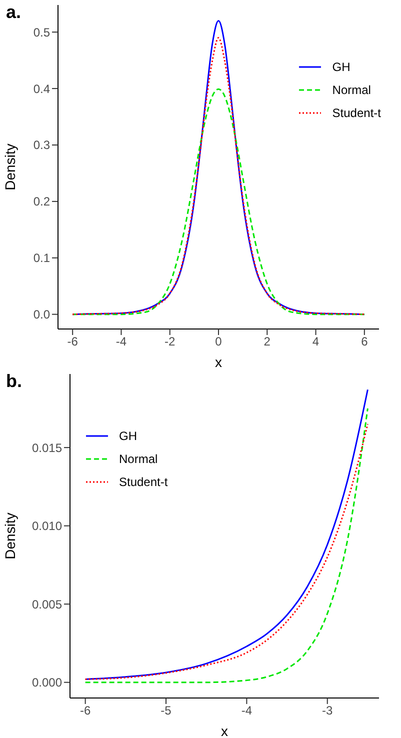 The height and width of the screenshot is (738, 401). What do you see at coordinates (41, 32) in the screenshot?
I see `y-tick-label: 0.5` at bounding box center [41, 32].